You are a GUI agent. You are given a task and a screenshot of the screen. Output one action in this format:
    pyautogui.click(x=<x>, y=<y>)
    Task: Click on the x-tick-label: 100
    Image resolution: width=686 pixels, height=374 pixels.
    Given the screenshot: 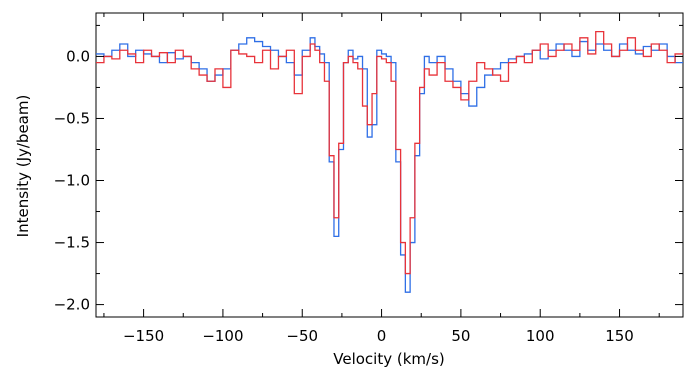 What is the action you would take?
    pyautogui.click(x=540, y=336)
    